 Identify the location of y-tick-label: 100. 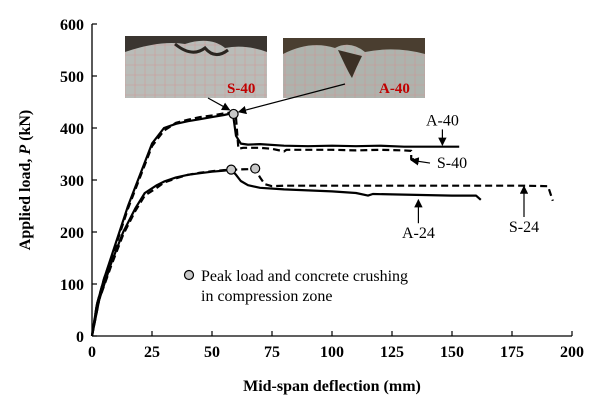
(72, 285).